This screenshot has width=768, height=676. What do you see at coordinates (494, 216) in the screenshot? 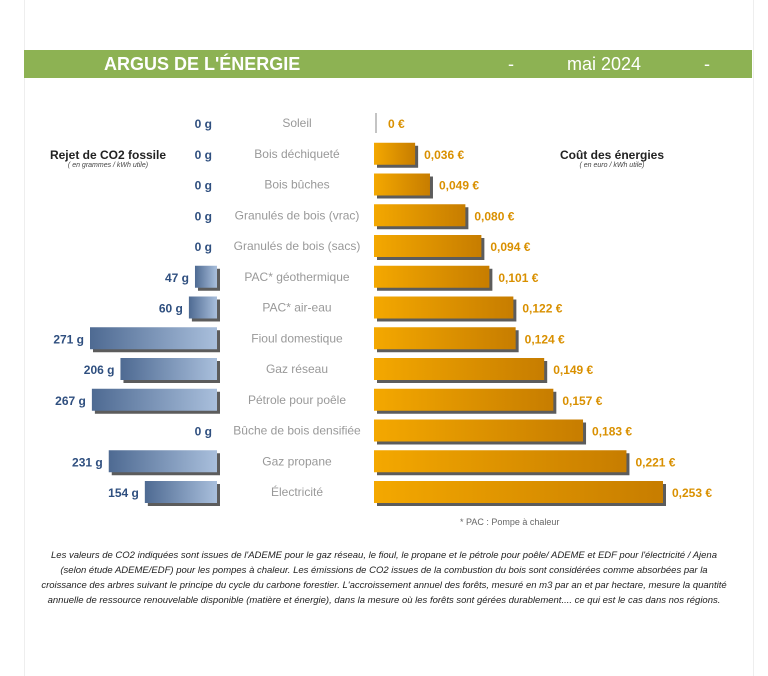
I see `cost-value-label: 0,080 €` at bounding box center [494, 216].